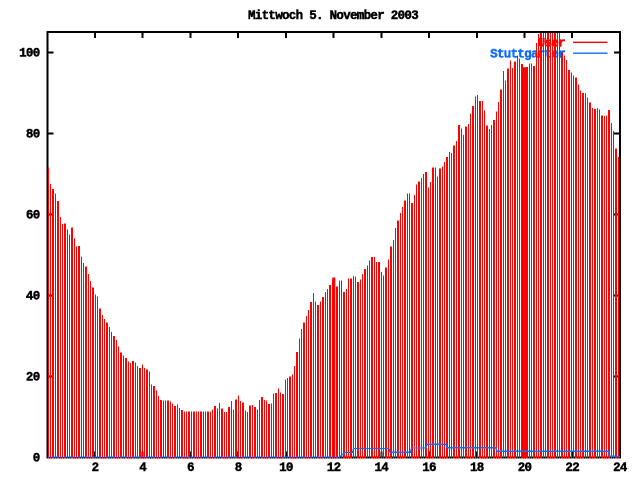 The image size is (640, 480). I want to click on svg-text: Stuttgarter, so click(527, 55).